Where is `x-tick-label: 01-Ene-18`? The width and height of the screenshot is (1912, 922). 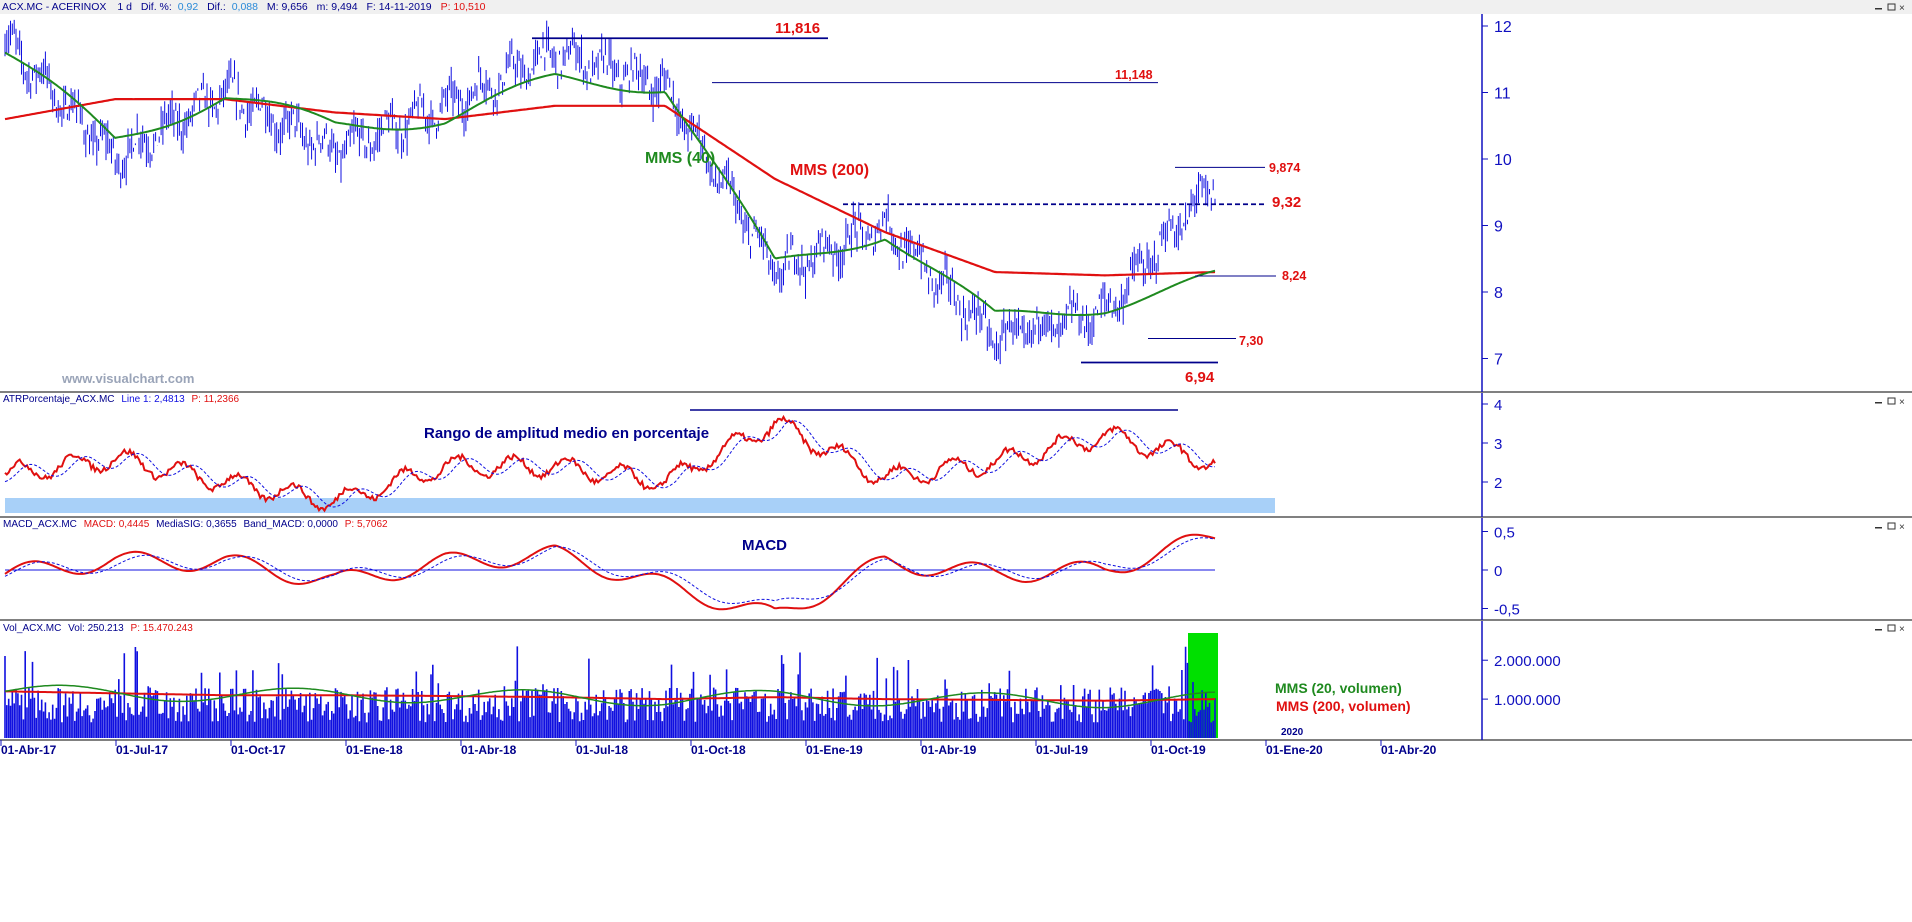
x-tick-label: 01-Ene-18 is located at coordinates (374, 750).